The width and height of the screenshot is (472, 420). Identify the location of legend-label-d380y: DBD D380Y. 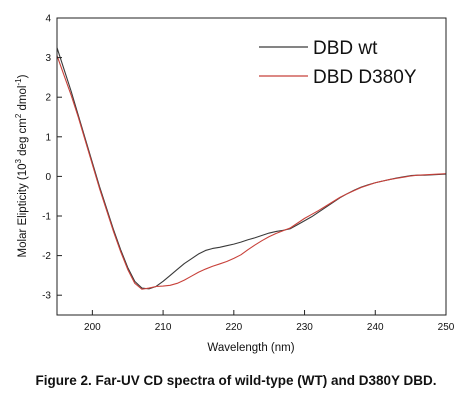
(365, 77).